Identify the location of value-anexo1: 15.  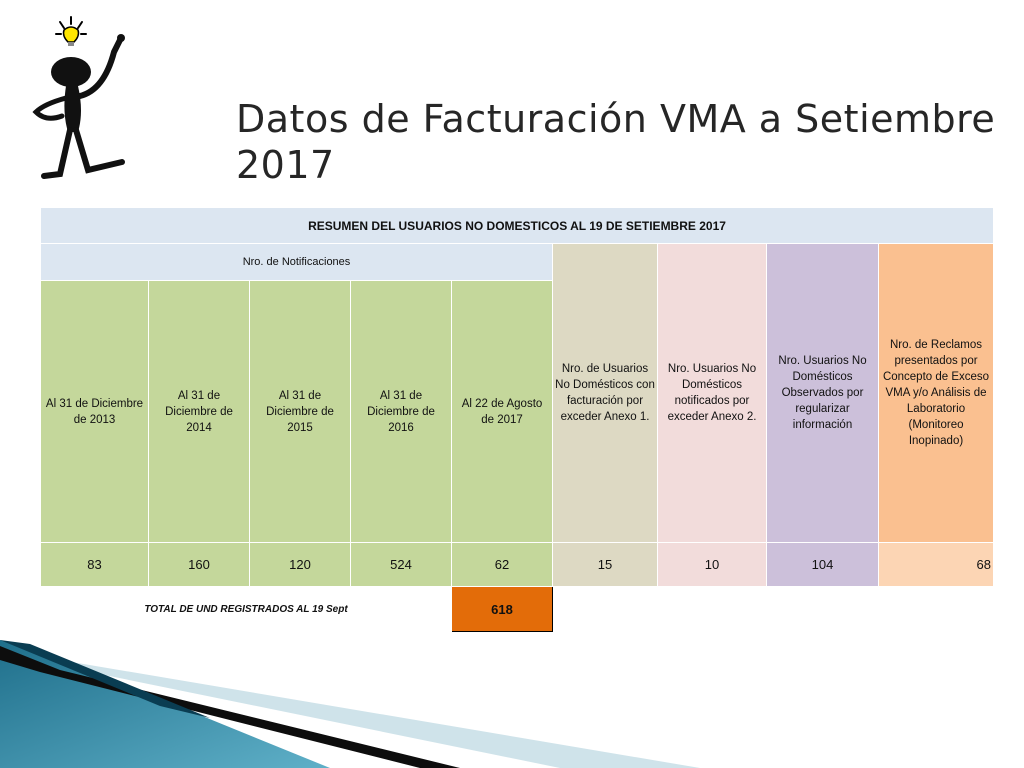
(605, 564).